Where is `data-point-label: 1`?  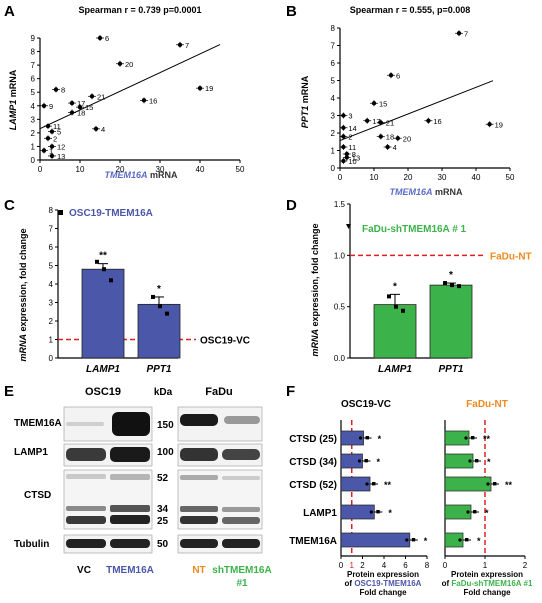
data-point-label: 1 is located at coordinates (51, 151).